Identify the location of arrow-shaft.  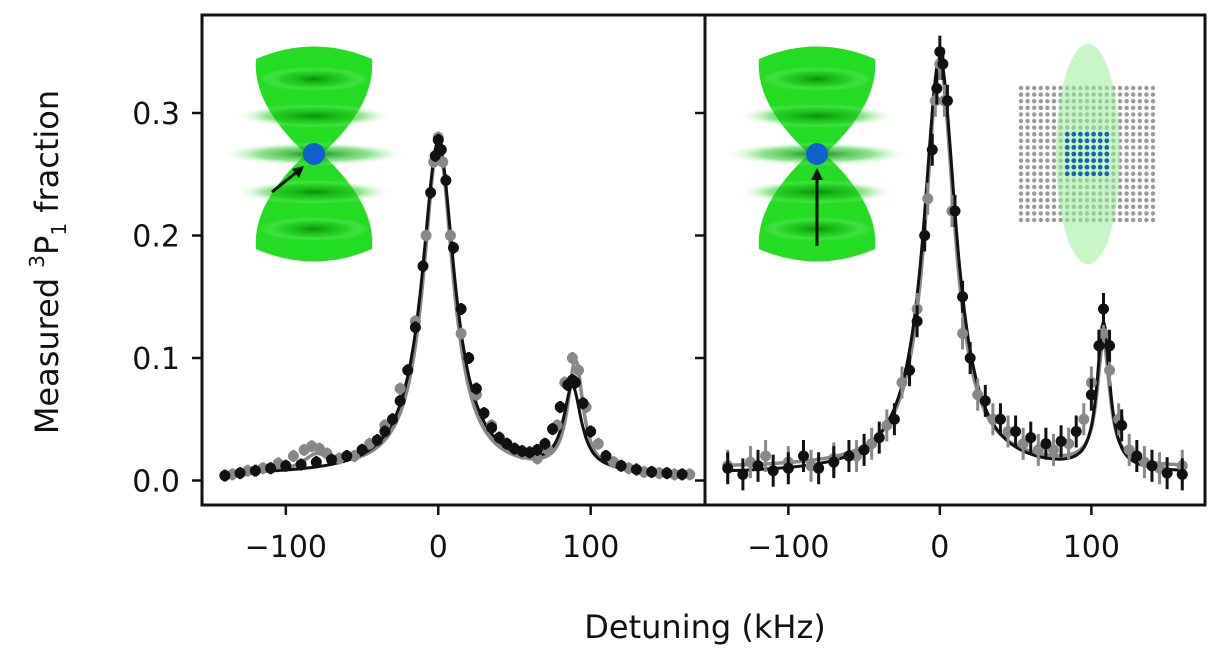
(285, 181).